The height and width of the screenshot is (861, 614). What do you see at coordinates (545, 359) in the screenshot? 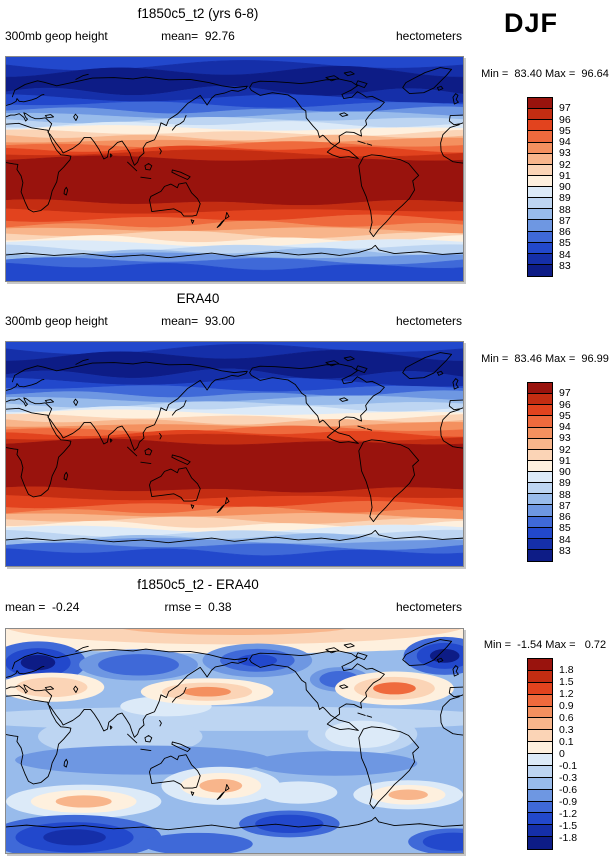
I see `minmax-label: Min = 83.46 Max = 96.99` at bounding box center [545, 359].